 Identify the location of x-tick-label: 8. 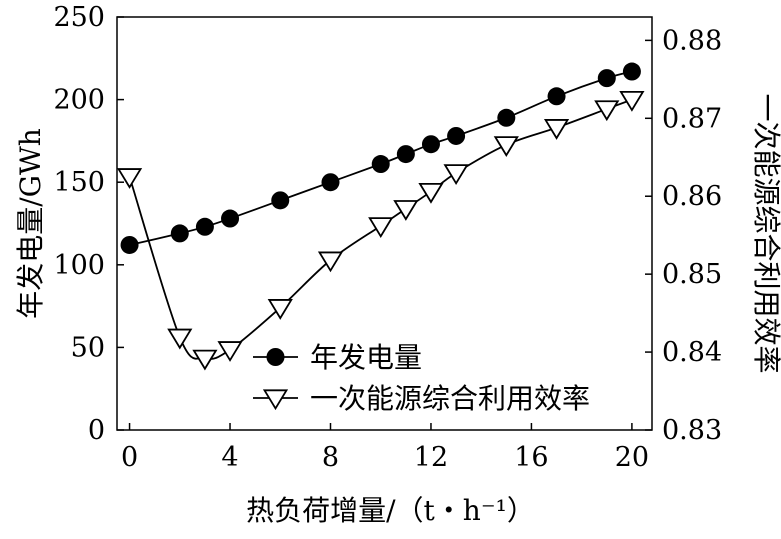
(330, 457).